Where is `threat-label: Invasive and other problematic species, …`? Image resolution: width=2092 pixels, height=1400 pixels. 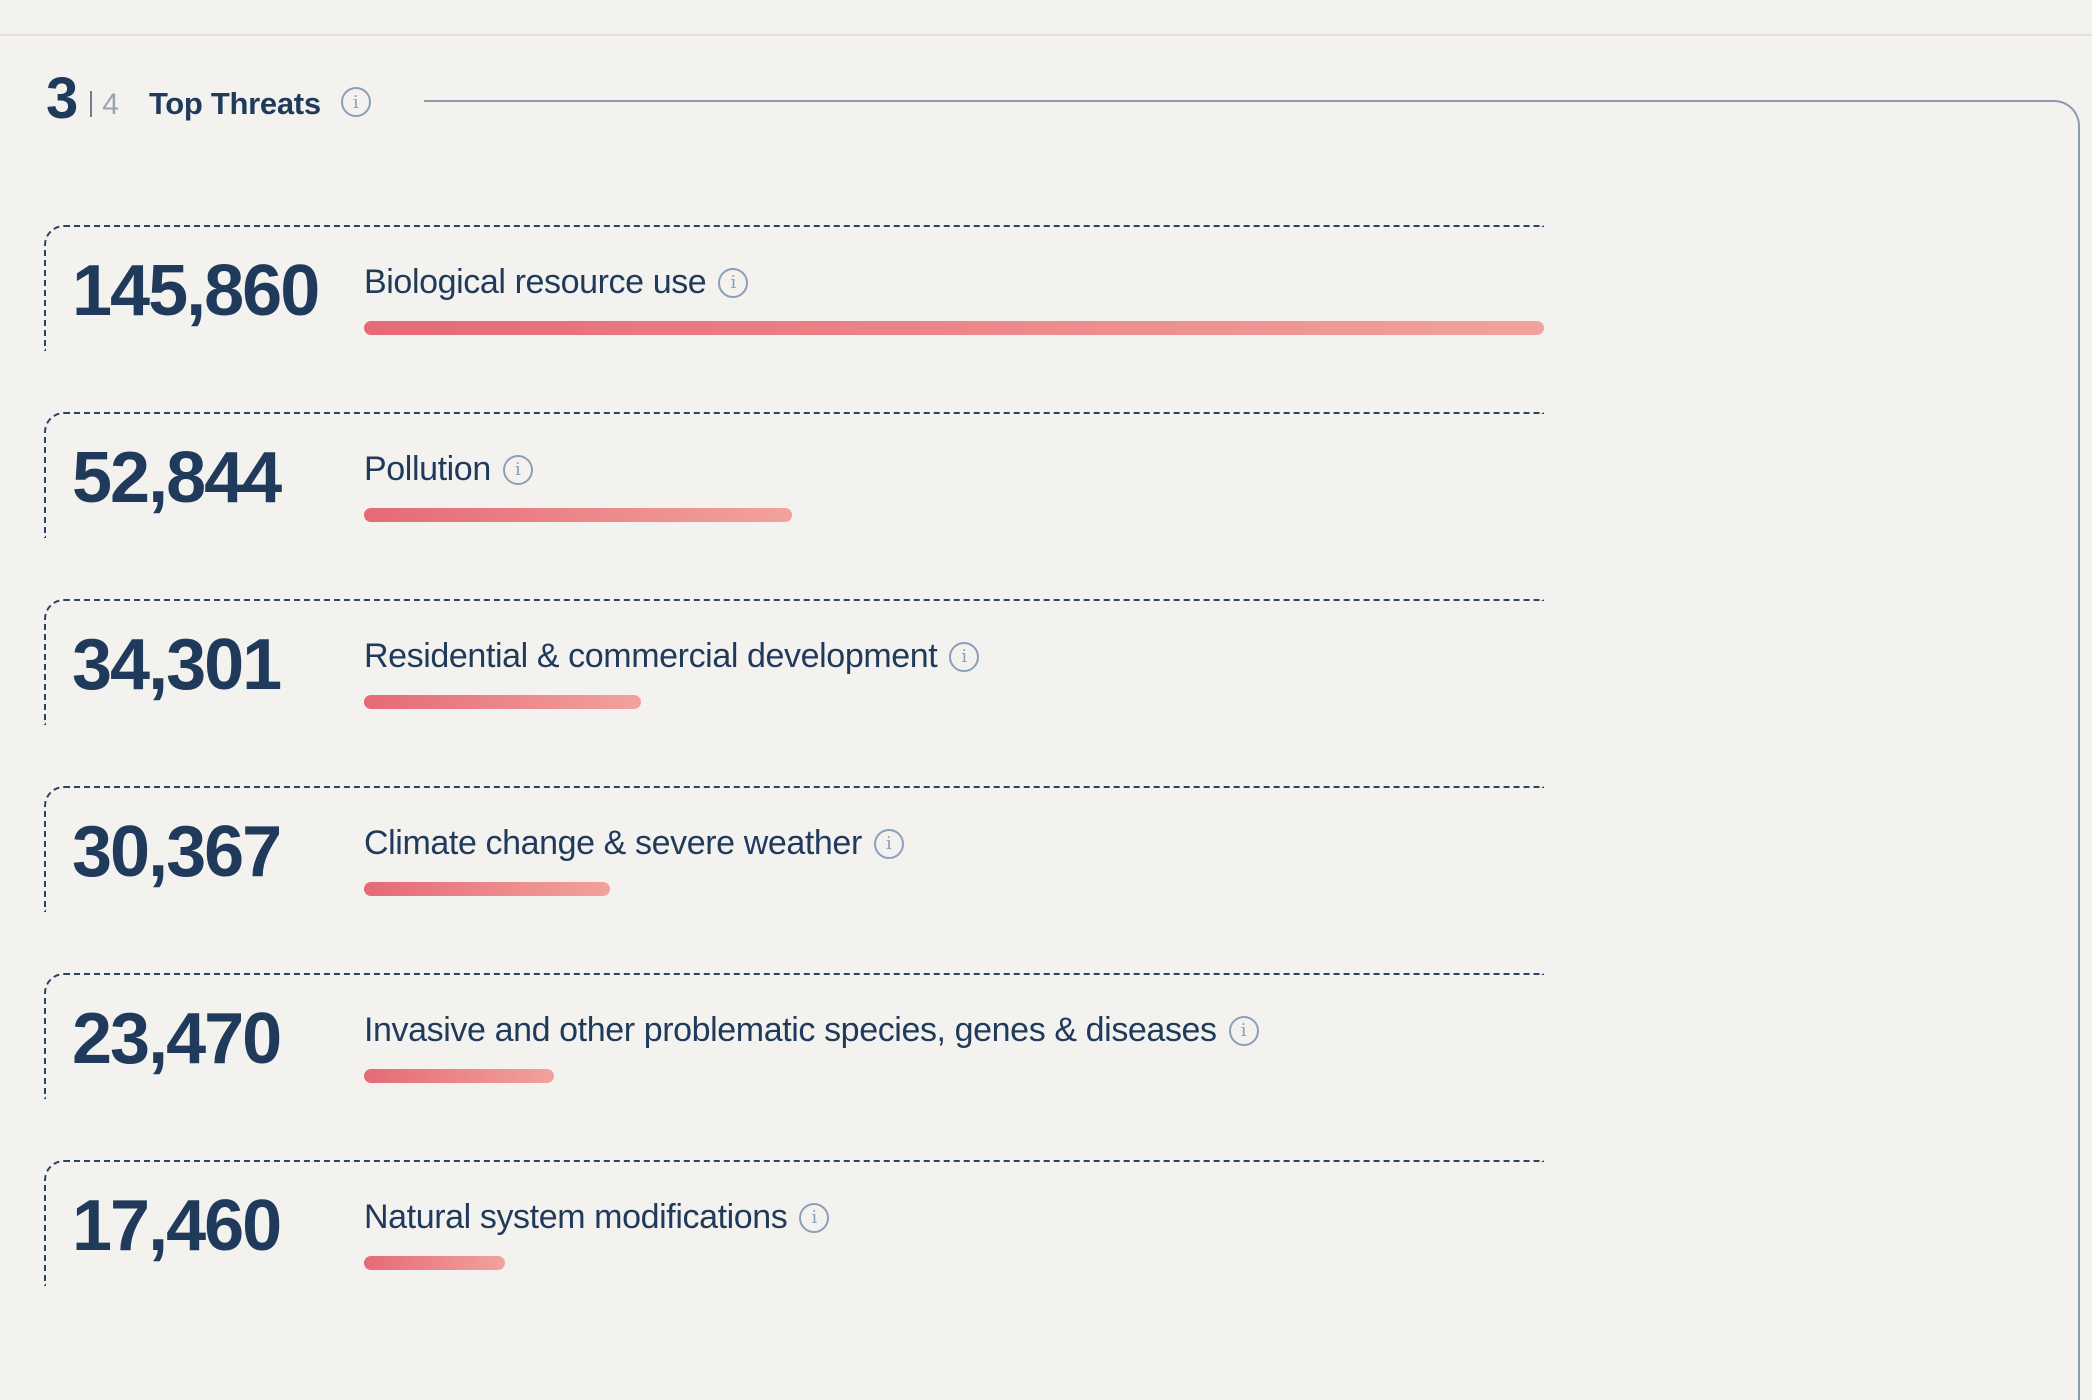
threat-label: Invasive and other problematic species, … is located at coordinates (790, 1030).